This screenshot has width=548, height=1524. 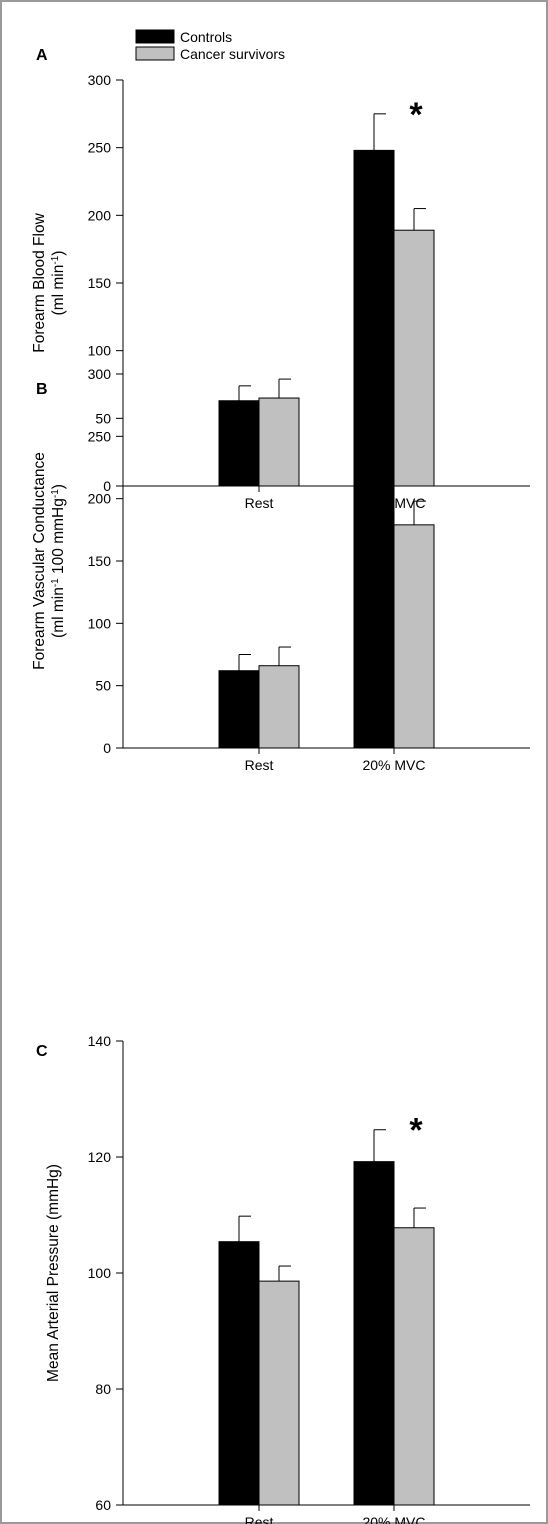 What do you see at coordinates (416, 115) in the screenshot?
I see `panel-a-significance-star: *` at bounding box center [416, 115].